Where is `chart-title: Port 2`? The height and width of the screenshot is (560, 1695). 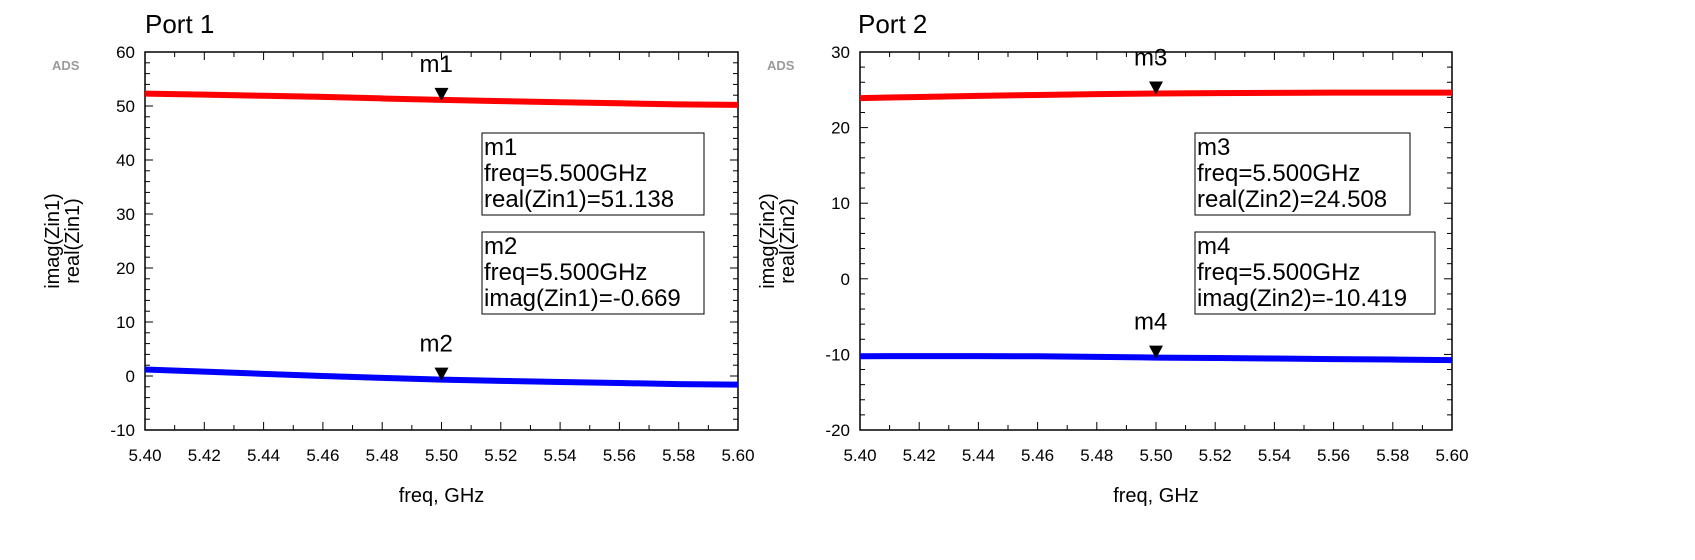 chart-title: Port 2 is located at coordinates (892, 24).